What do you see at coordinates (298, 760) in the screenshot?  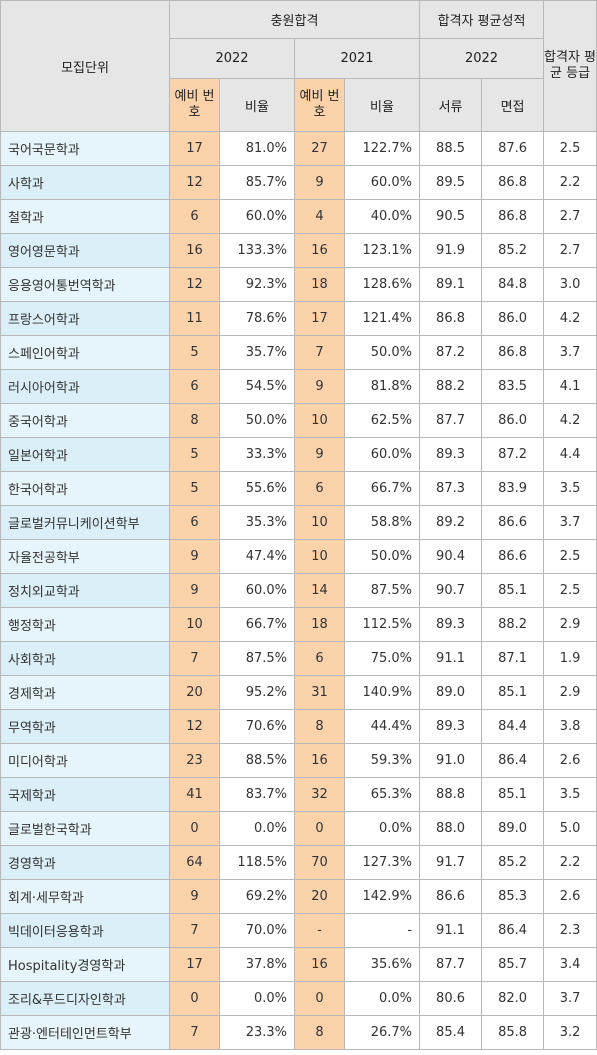 I see `table-row: 미디어학과 23 88.5% 16 59.3% 91.0 86.4 2.6` at bounding box center [298, 760].